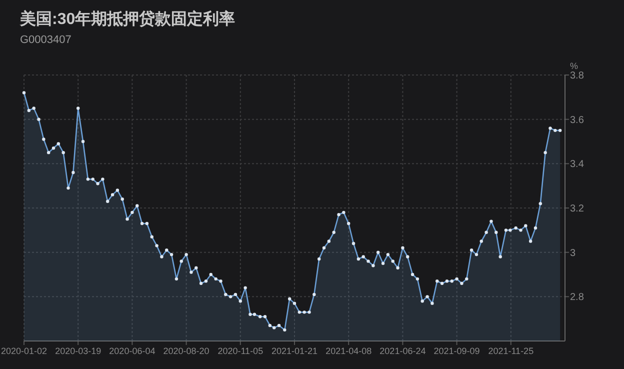  Describe the element at coordinates (457, 351) in the screenshot. I see `x-tick-label: 2021-09-09` at that location.